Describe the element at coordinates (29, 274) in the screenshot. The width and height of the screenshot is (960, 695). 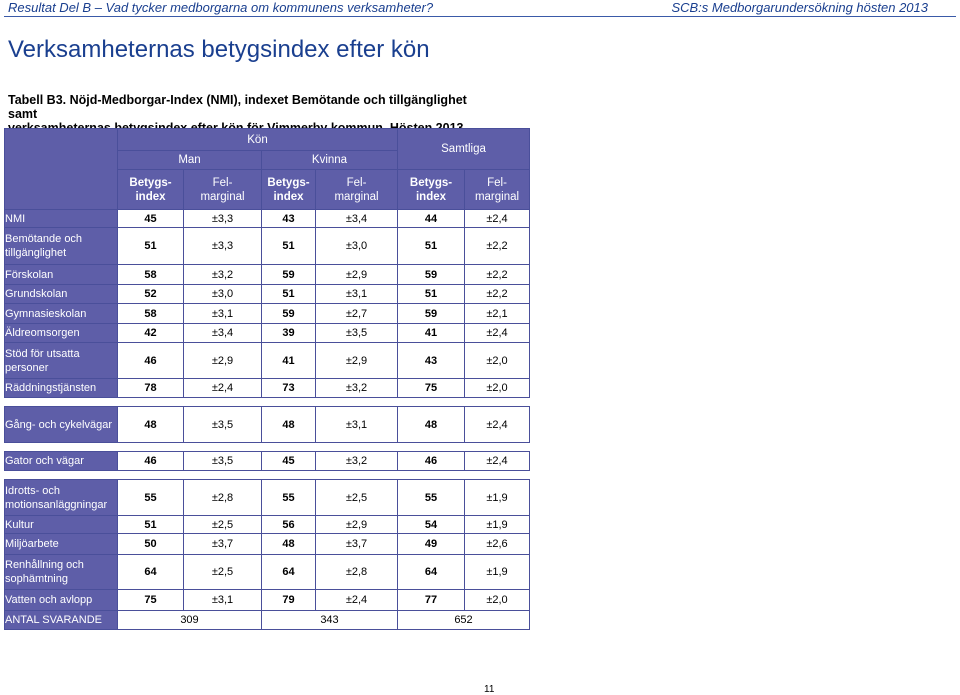
I see `row-label-line-1: Förskolan` at that location.